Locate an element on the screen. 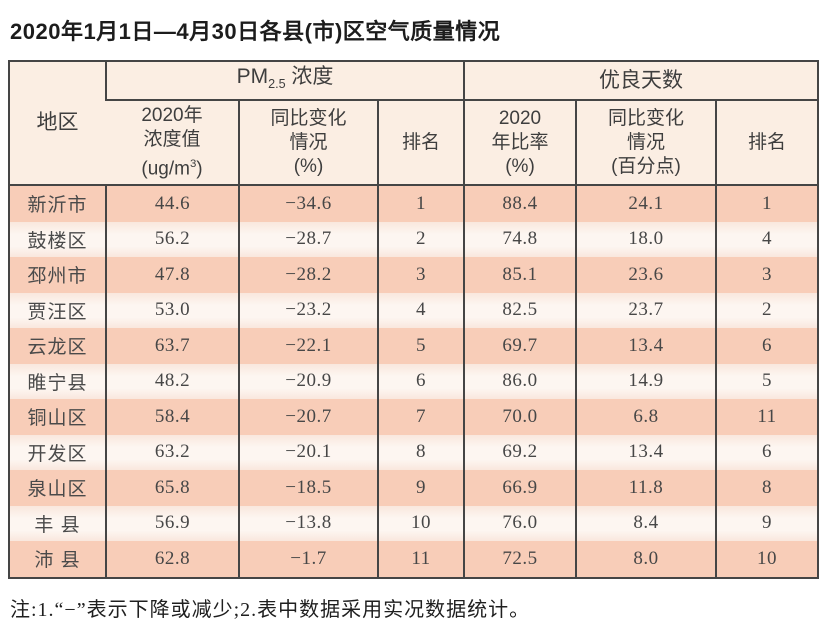 This screenshot has width=825, height=620. page-title: 2020年1月1日—4月30日各县(市)区空气质量情况 is located at coordinates (255, 31).